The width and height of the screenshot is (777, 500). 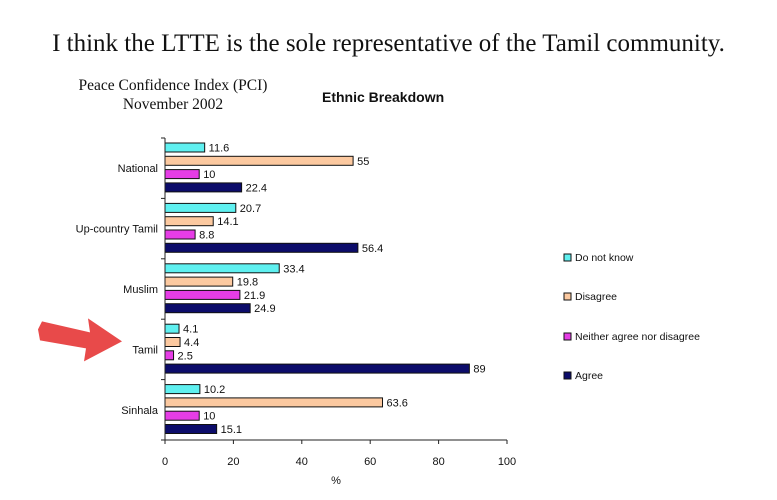 What do you see at coordinates (219, 149) in the screenshot?
I see `data-label: 11.6` at bounding box center [219, 149].